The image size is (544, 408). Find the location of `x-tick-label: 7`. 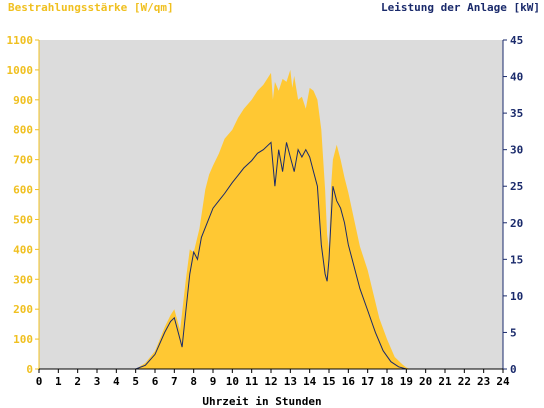

x-tick-label: 7 is located at coordinates (174, 381).